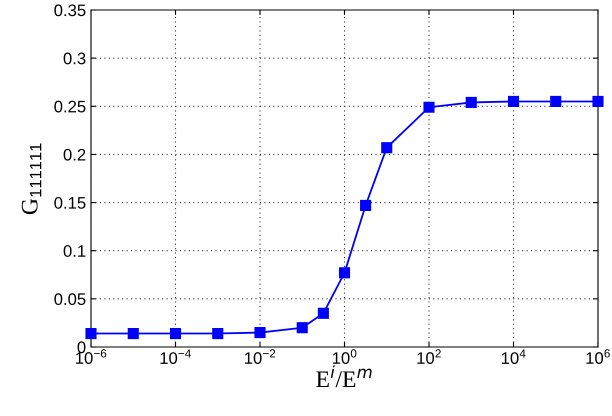  What do you see at coordinates (70, 202) in the screenshot?
I see `y-tick-label: 0.15` at bounding box center [70, 202].